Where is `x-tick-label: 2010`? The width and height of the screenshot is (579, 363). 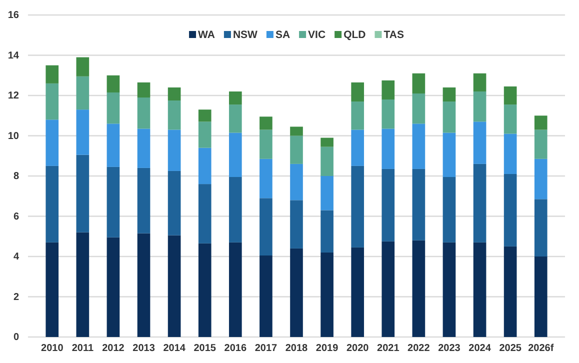 x-tick-label: 2010 is located at coordinates (52, 348).